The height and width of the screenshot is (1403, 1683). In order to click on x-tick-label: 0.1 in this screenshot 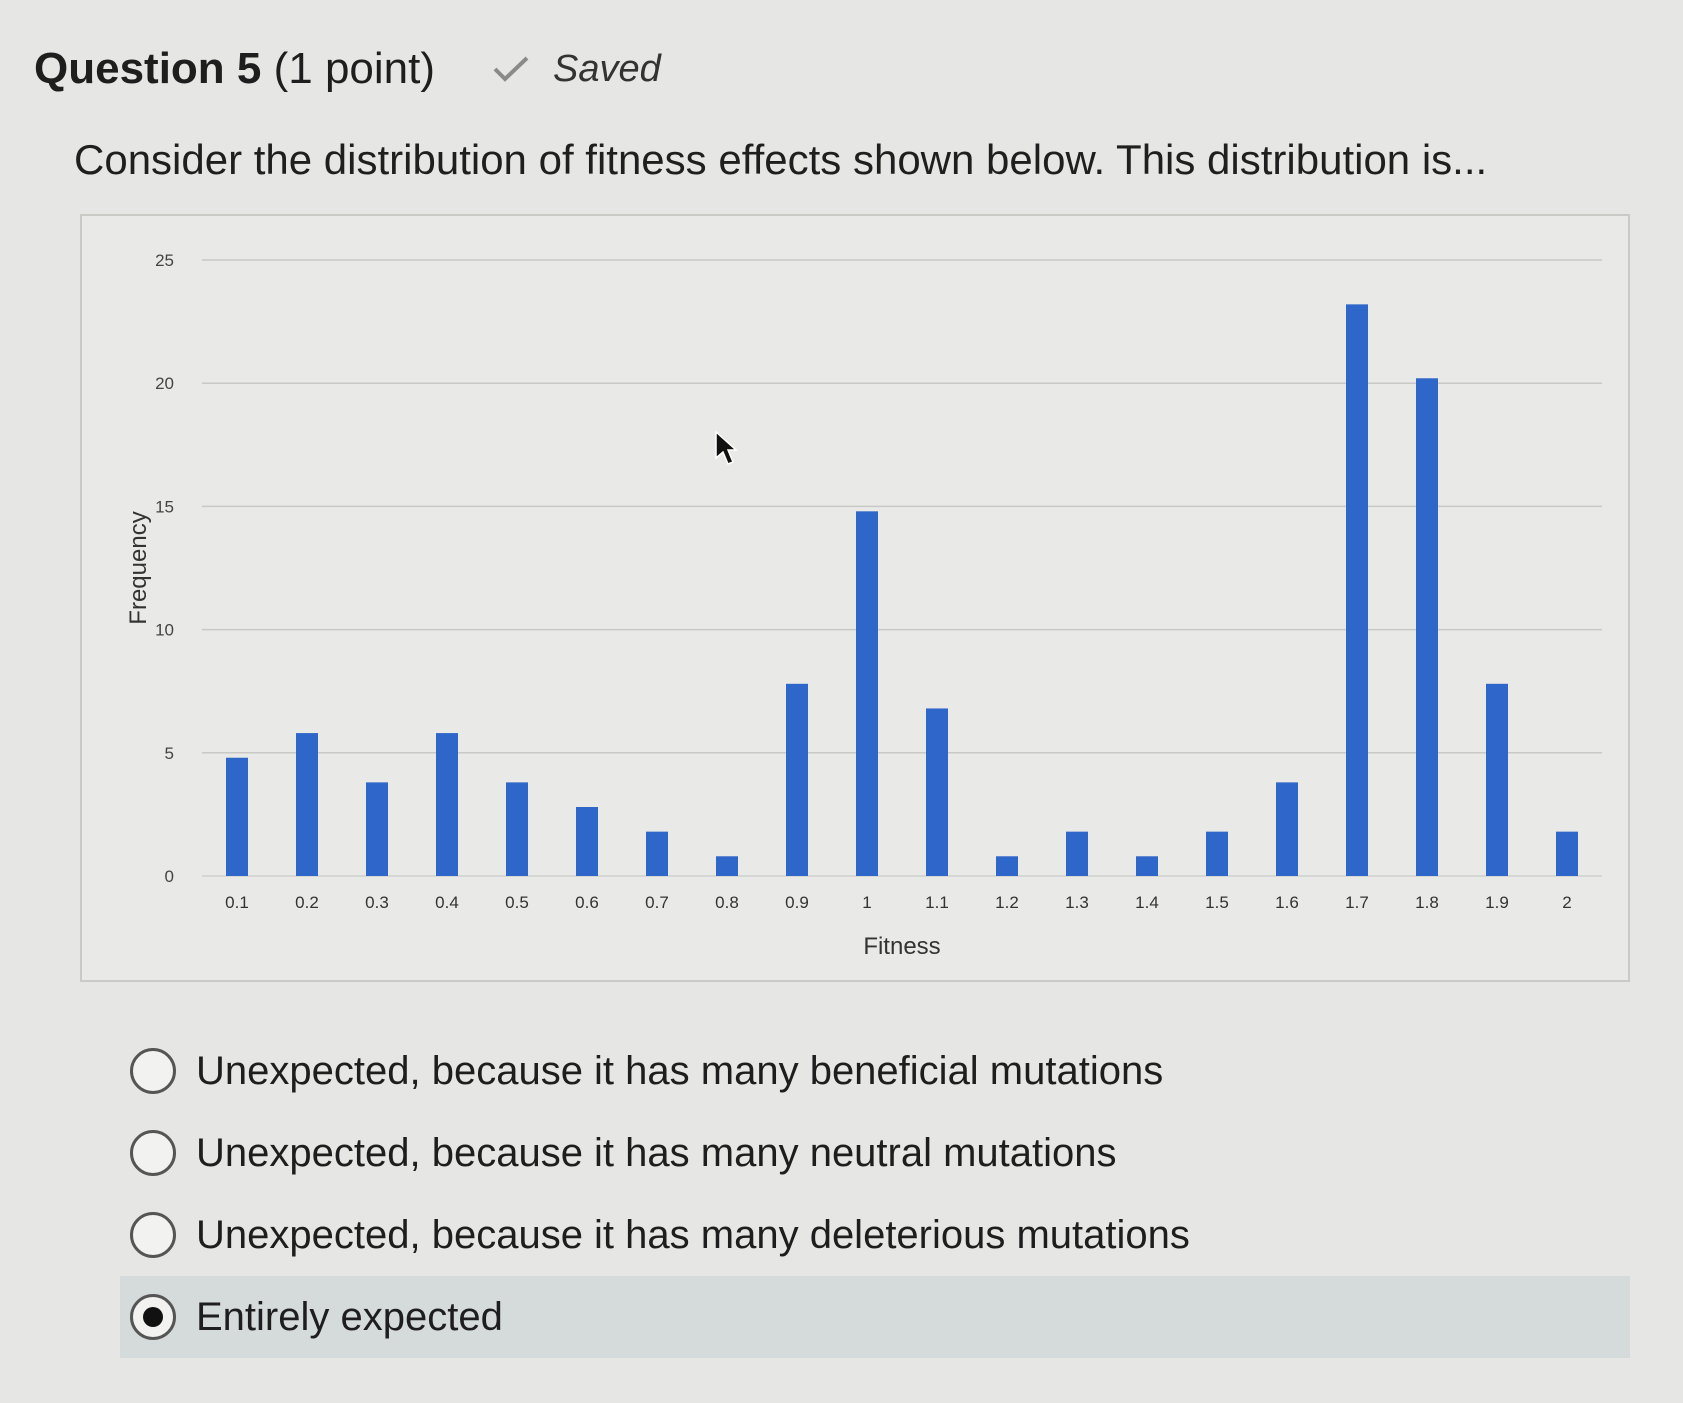, I will do `click(237, 902)`.